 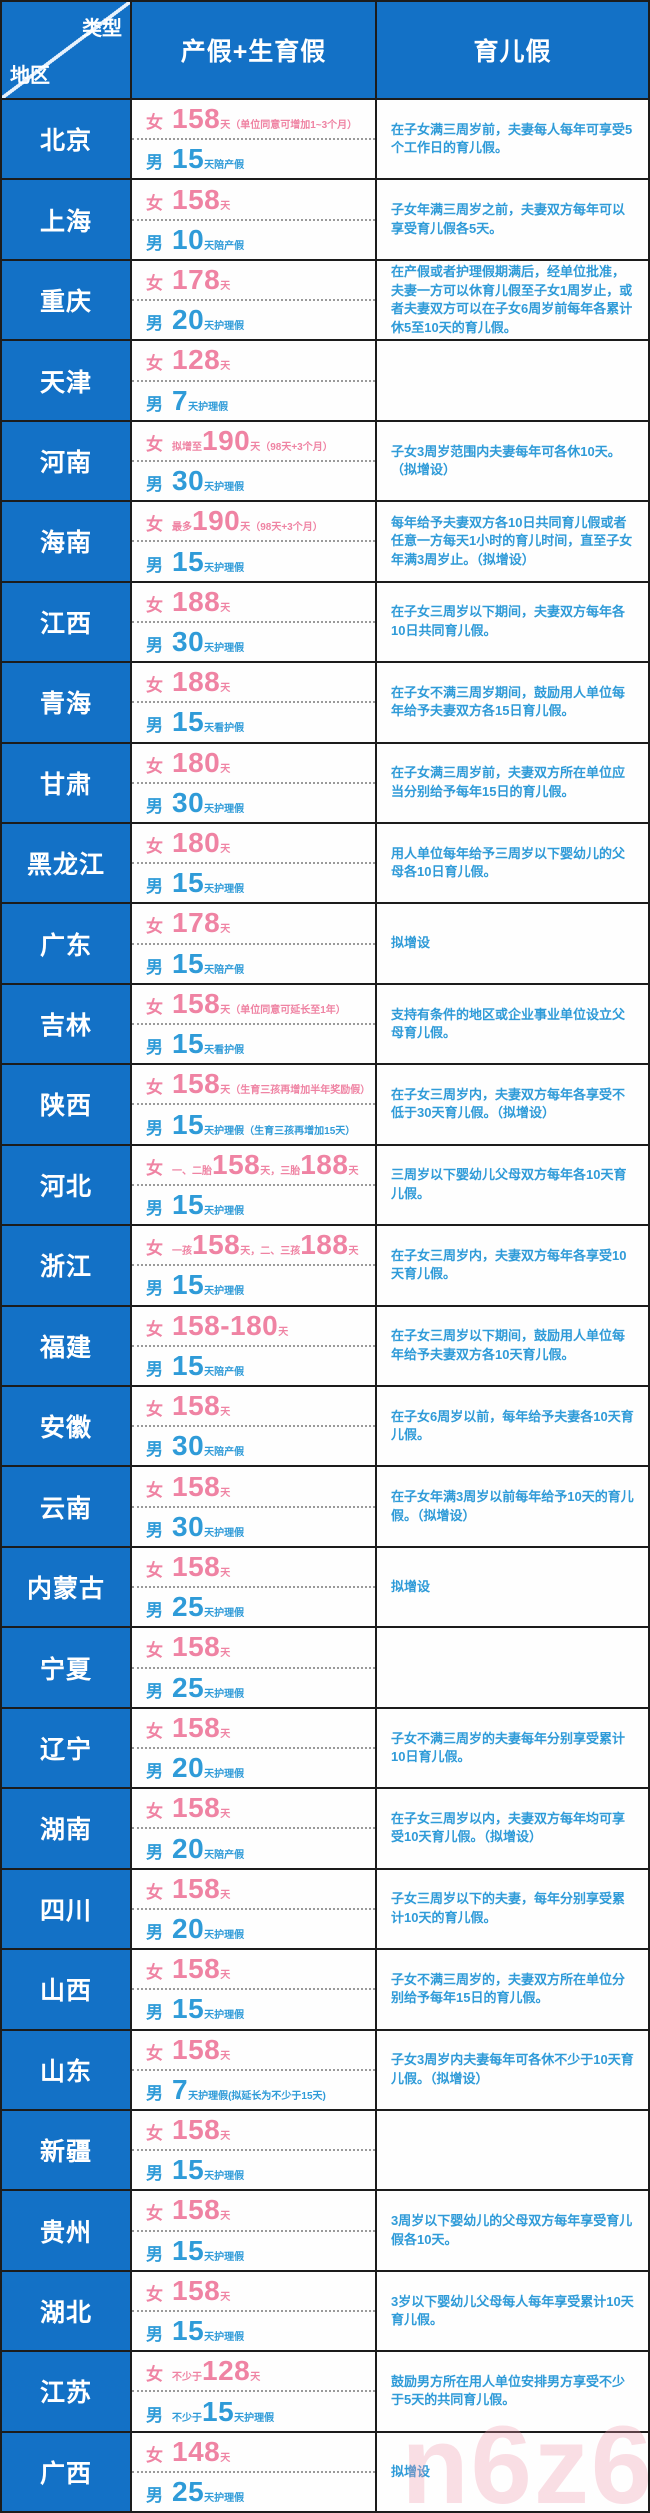 What do you see at coordinates (67, 1828) in the screenshot?
I see `region-cell: 湖南` at bounding box center [67, 1828].